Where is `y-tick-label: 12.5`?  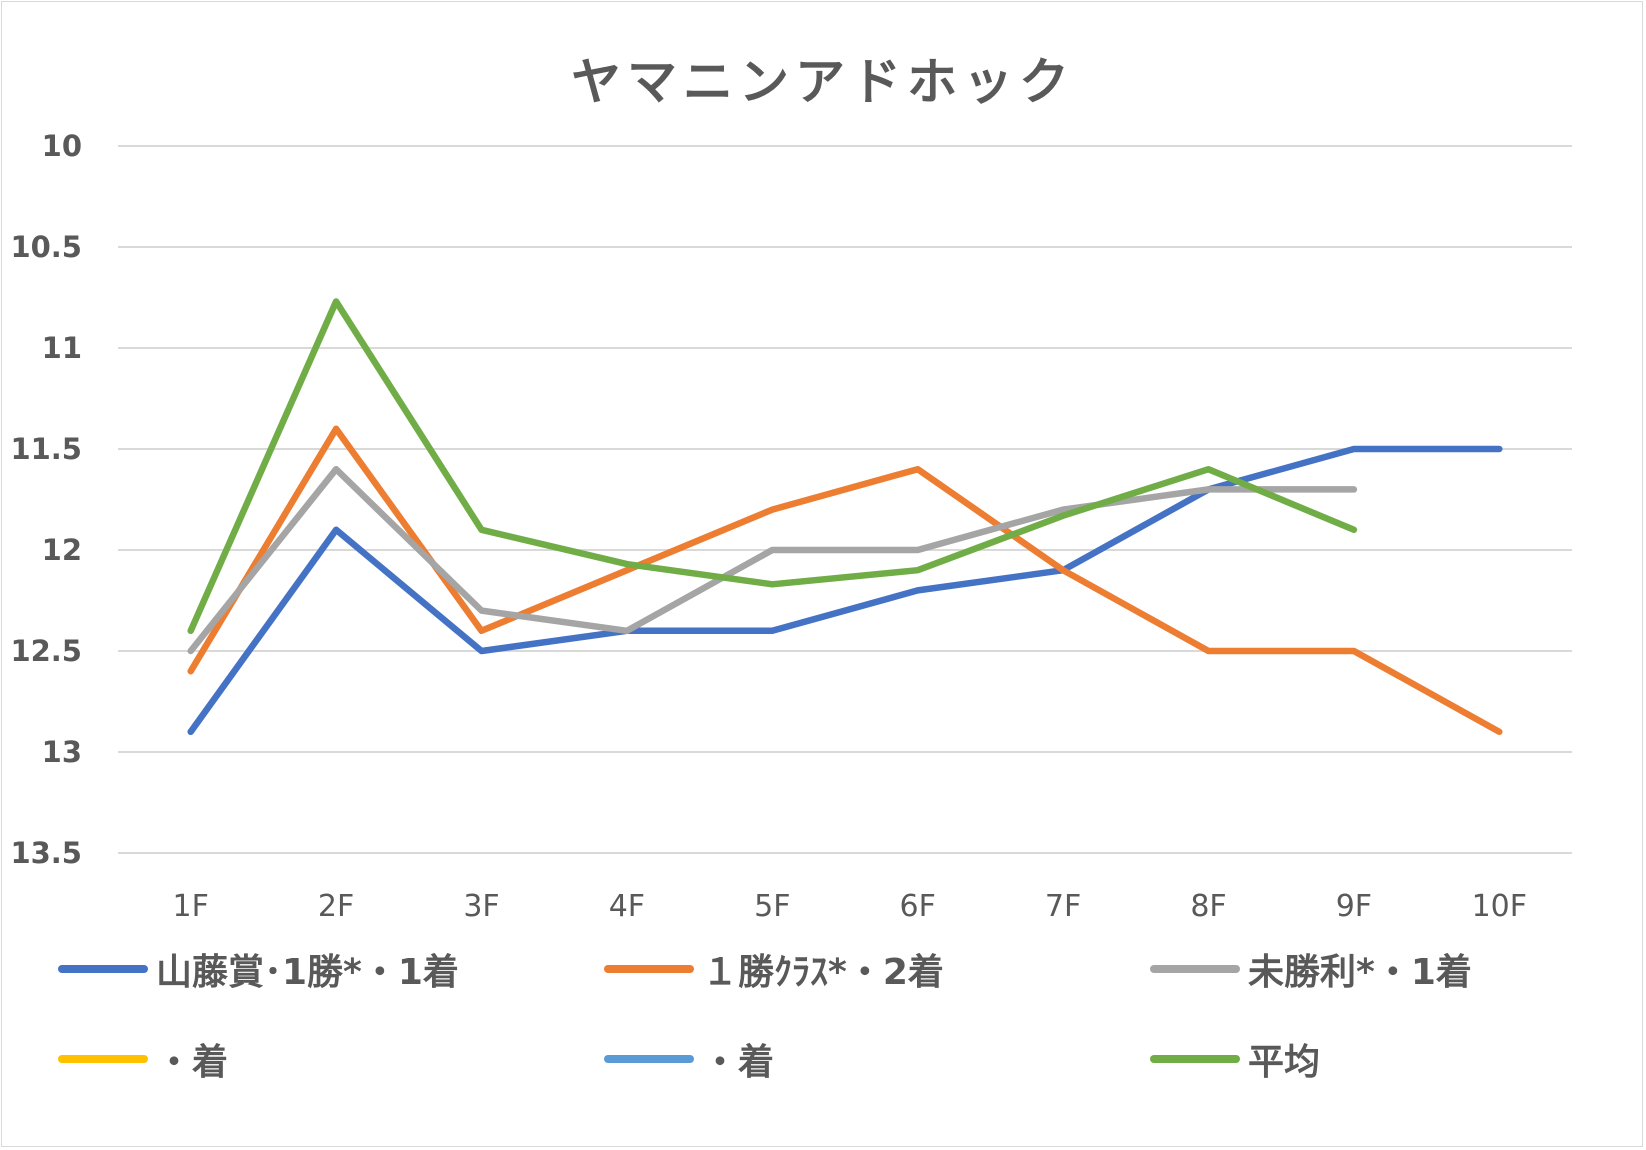 y-tick-label: 12.5 is located at coordinates (46, 651).